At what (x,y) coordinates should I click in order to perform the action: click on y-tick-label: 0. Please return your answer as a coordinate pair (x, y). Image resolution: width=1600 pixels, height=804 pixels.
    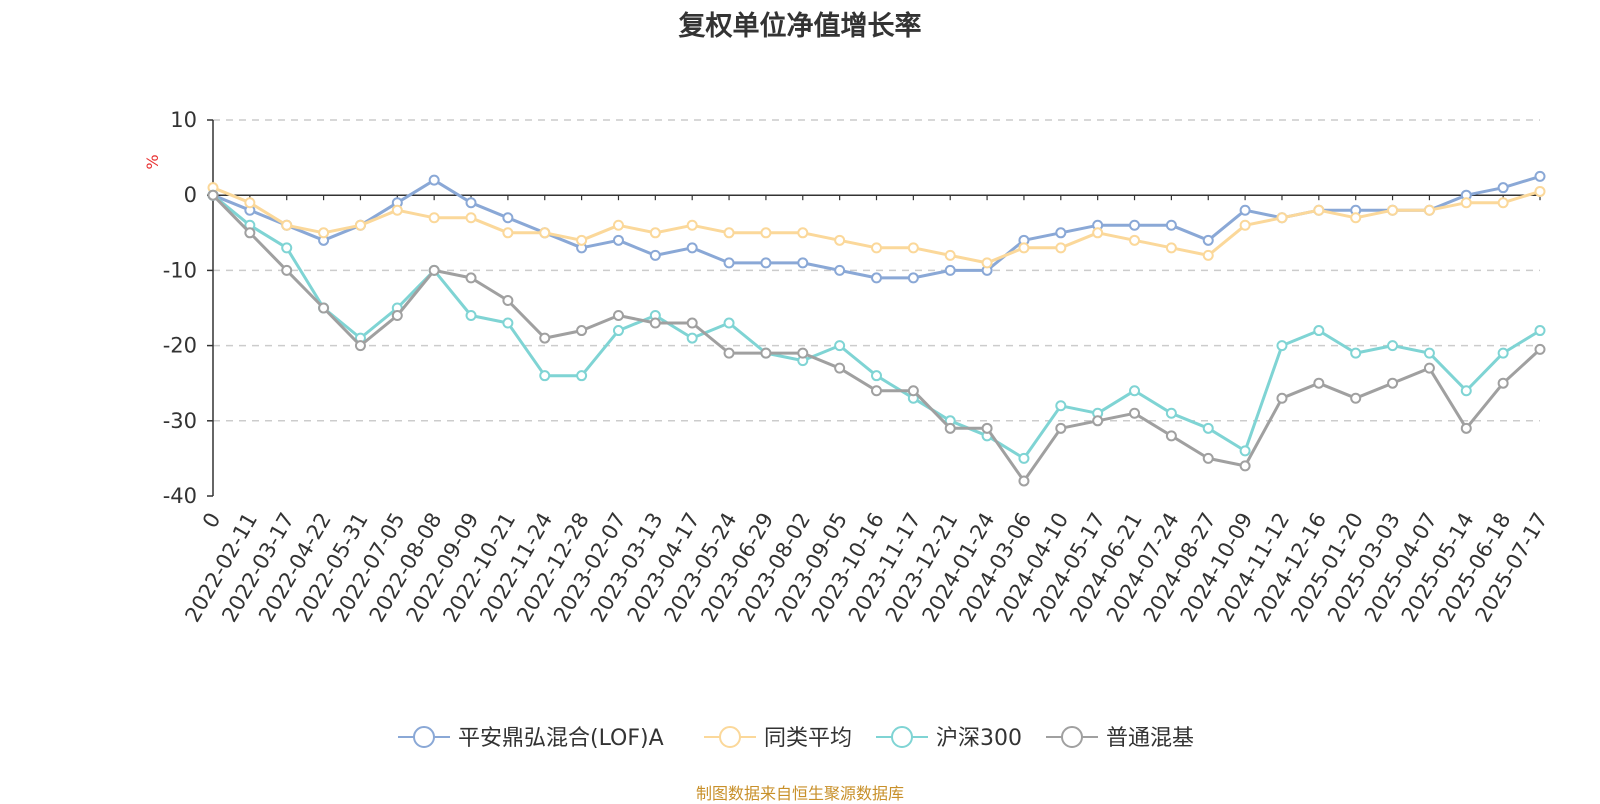
    Looking at the image, I should click on (190, 195).